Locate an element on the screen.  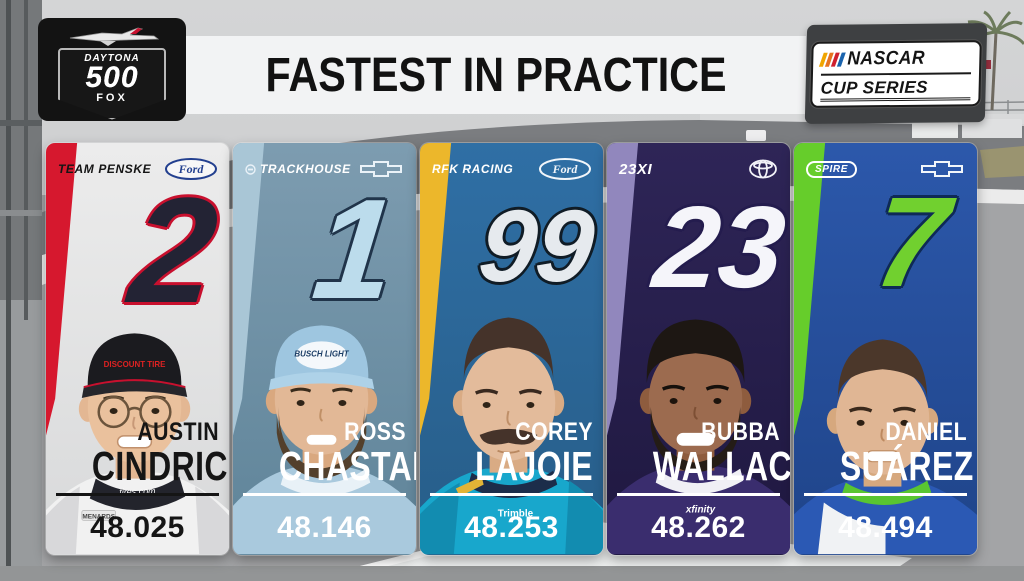
driver-photo: BUSCH LIGHT is located at coordinates (324, 440).